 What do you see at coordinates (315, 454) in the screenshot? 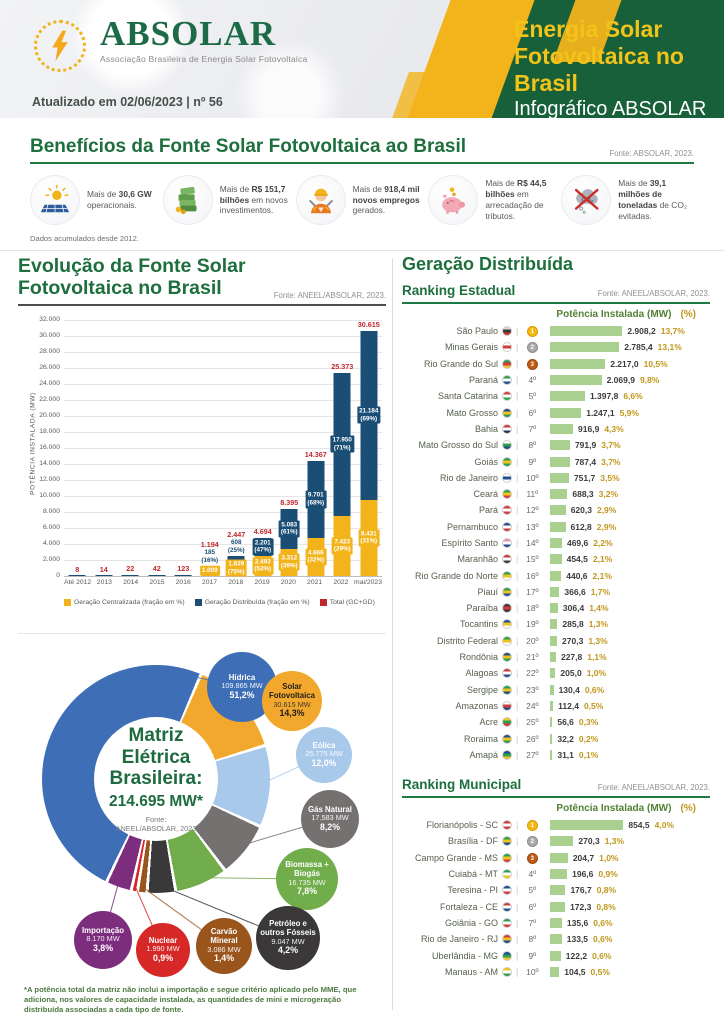
I see `bar-total: 14.367` at bounding box center [315, 454].